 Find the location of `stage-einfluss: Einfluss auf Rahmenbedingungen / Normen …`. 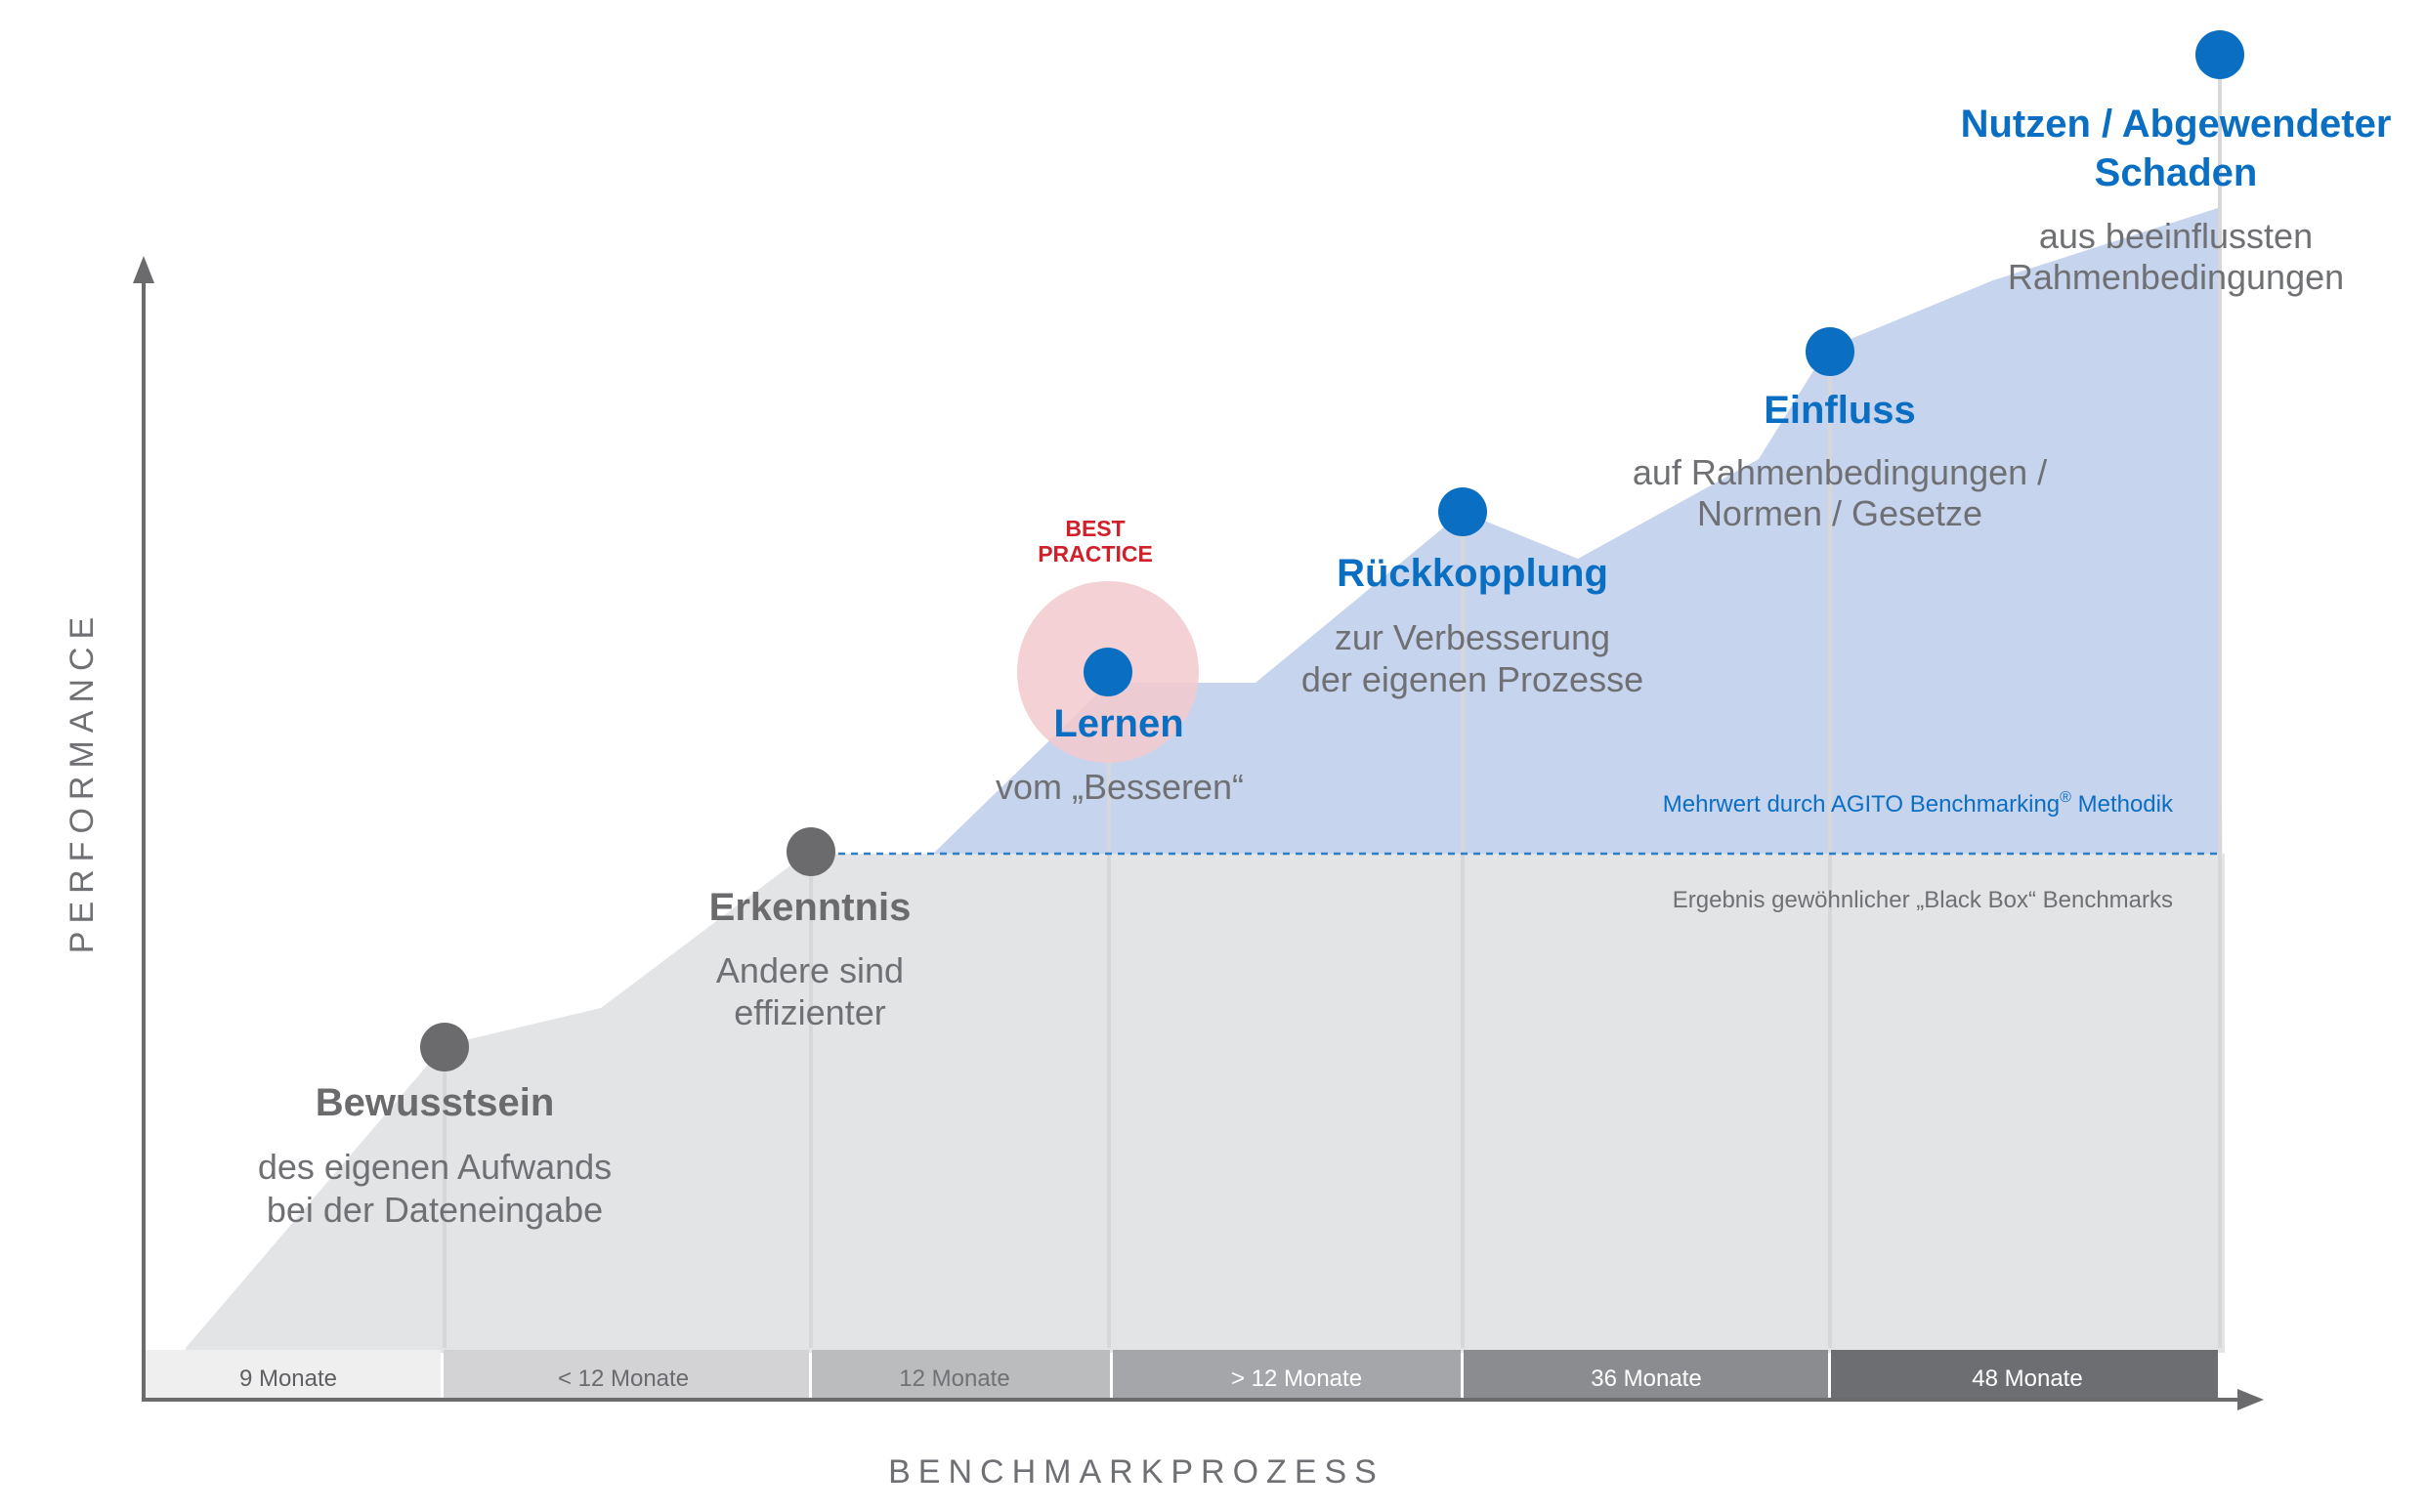

stage-einfluss: Einfluss auf Rahmenbedingungen / Normen … is located at coordinates (1840, 461).